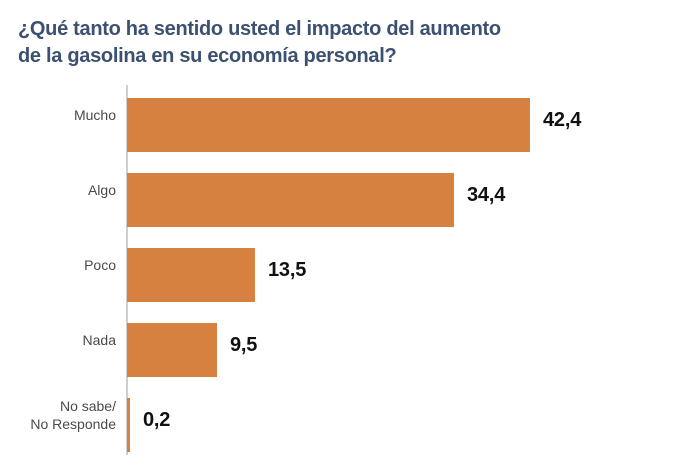  Describe the element at coordinates (157, 420) in the screenshot. I see `value-label: 0,2` at that location.